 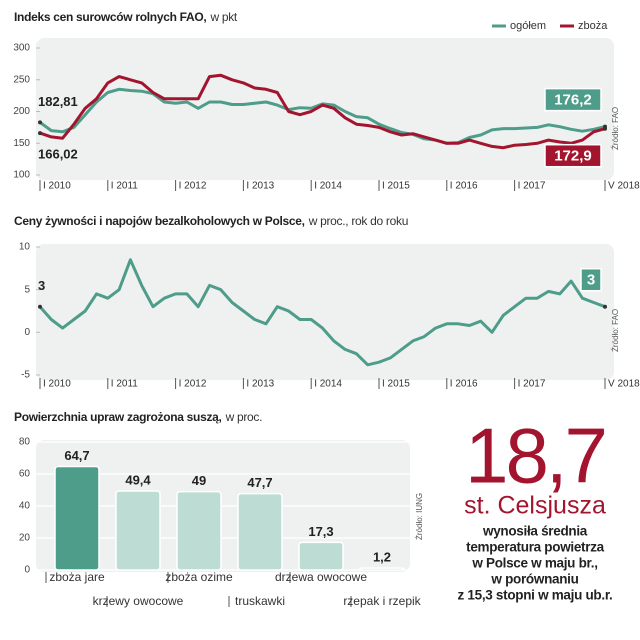 I want to click on y-tick-label: -5, so click(x=25, y=375).